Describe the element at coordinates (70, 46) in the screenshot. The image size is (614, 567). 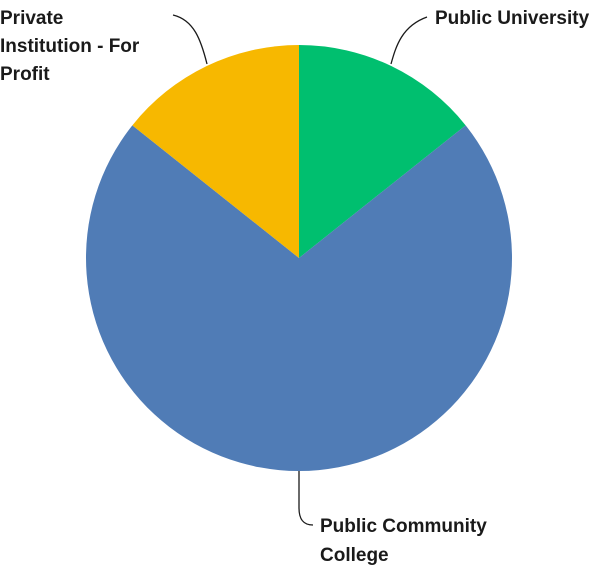
I see `slice-label-private-institution-for-profit: Private Institution - For Profit` at that location.